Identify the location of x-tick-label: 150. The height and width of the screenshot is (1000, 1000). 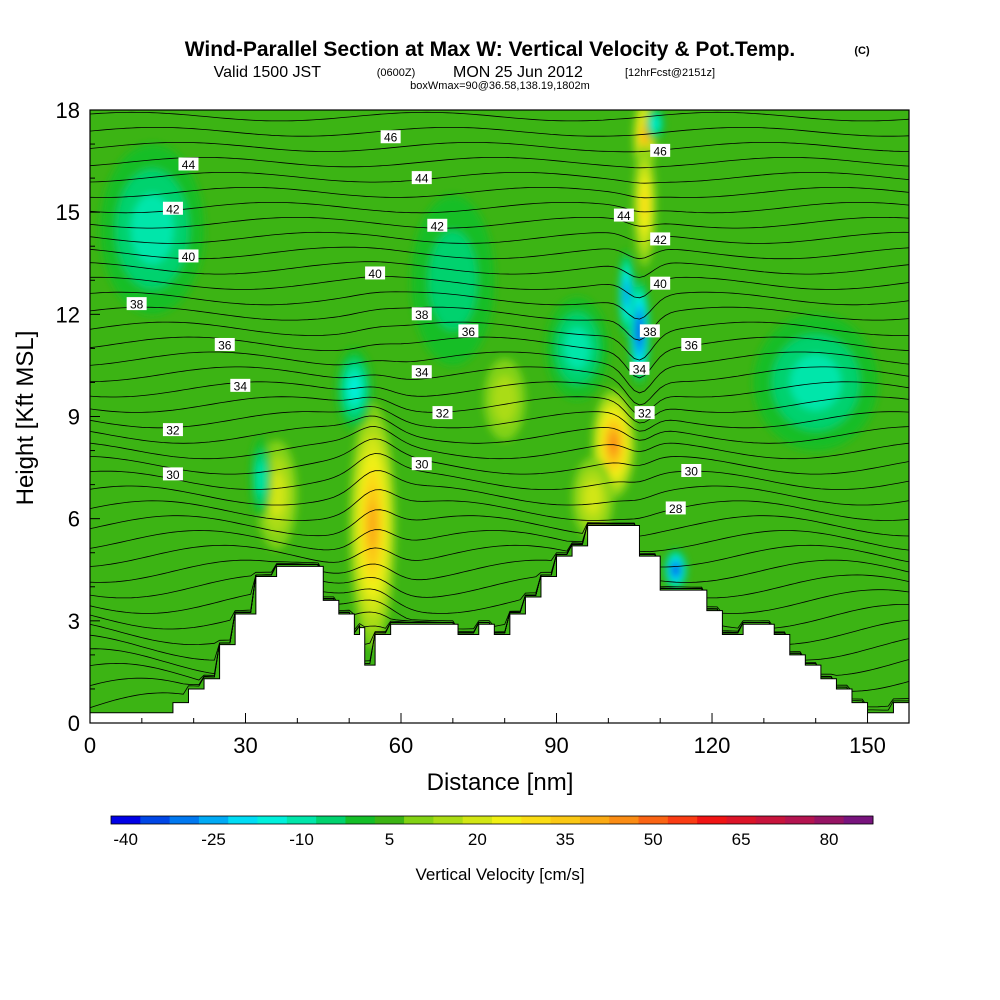
(867, 745).